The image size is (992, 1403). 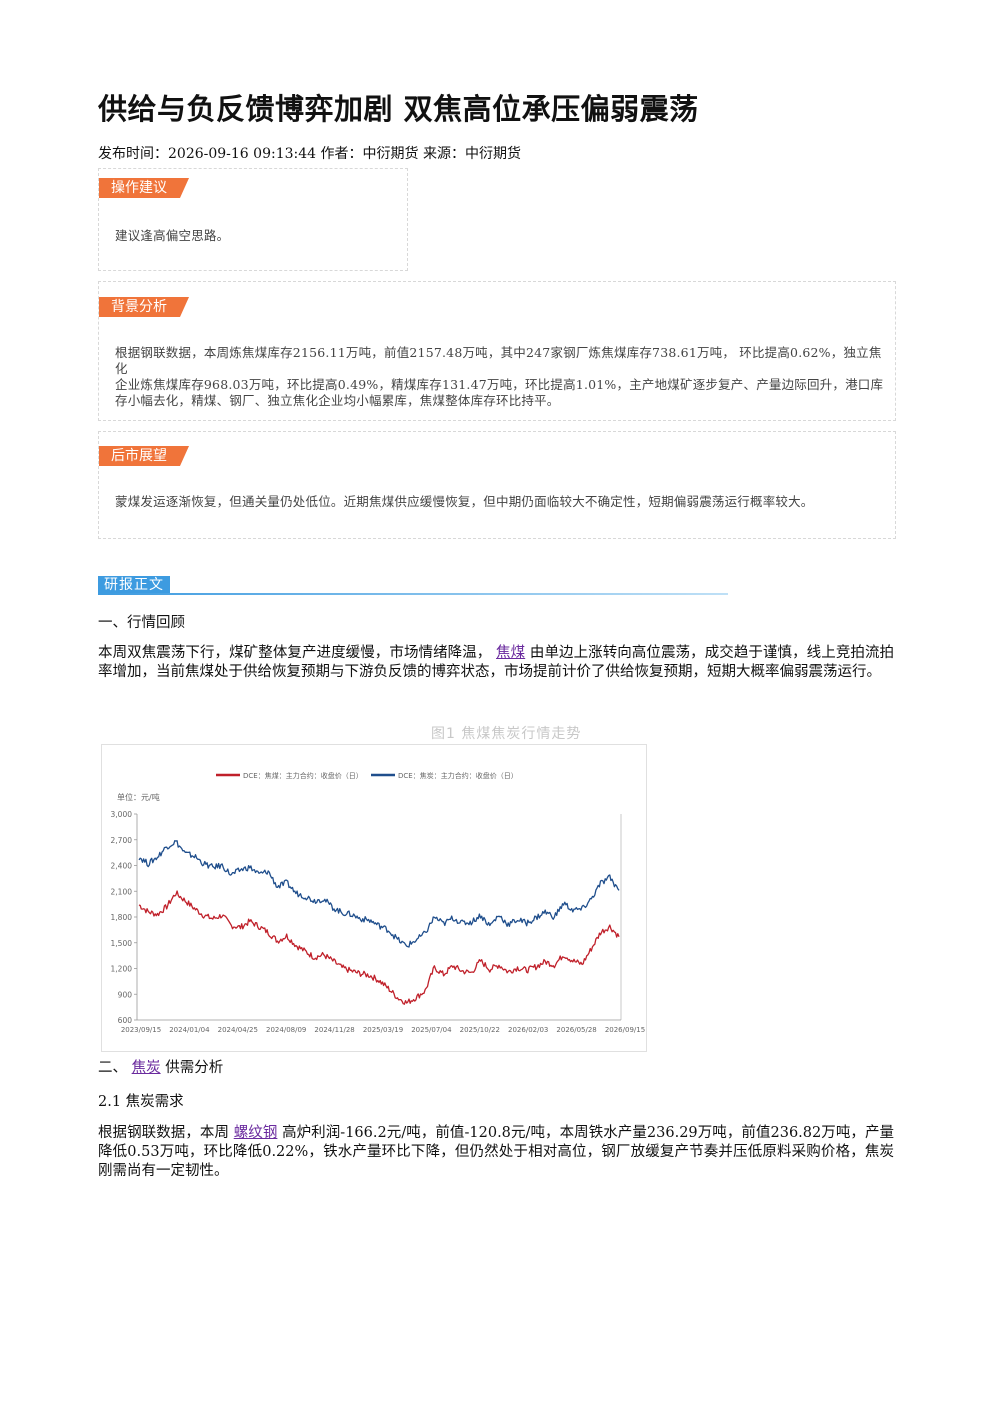 I want to click on paragraph-text: 根据钢联数据，本周, so click(x=164, y=1133).